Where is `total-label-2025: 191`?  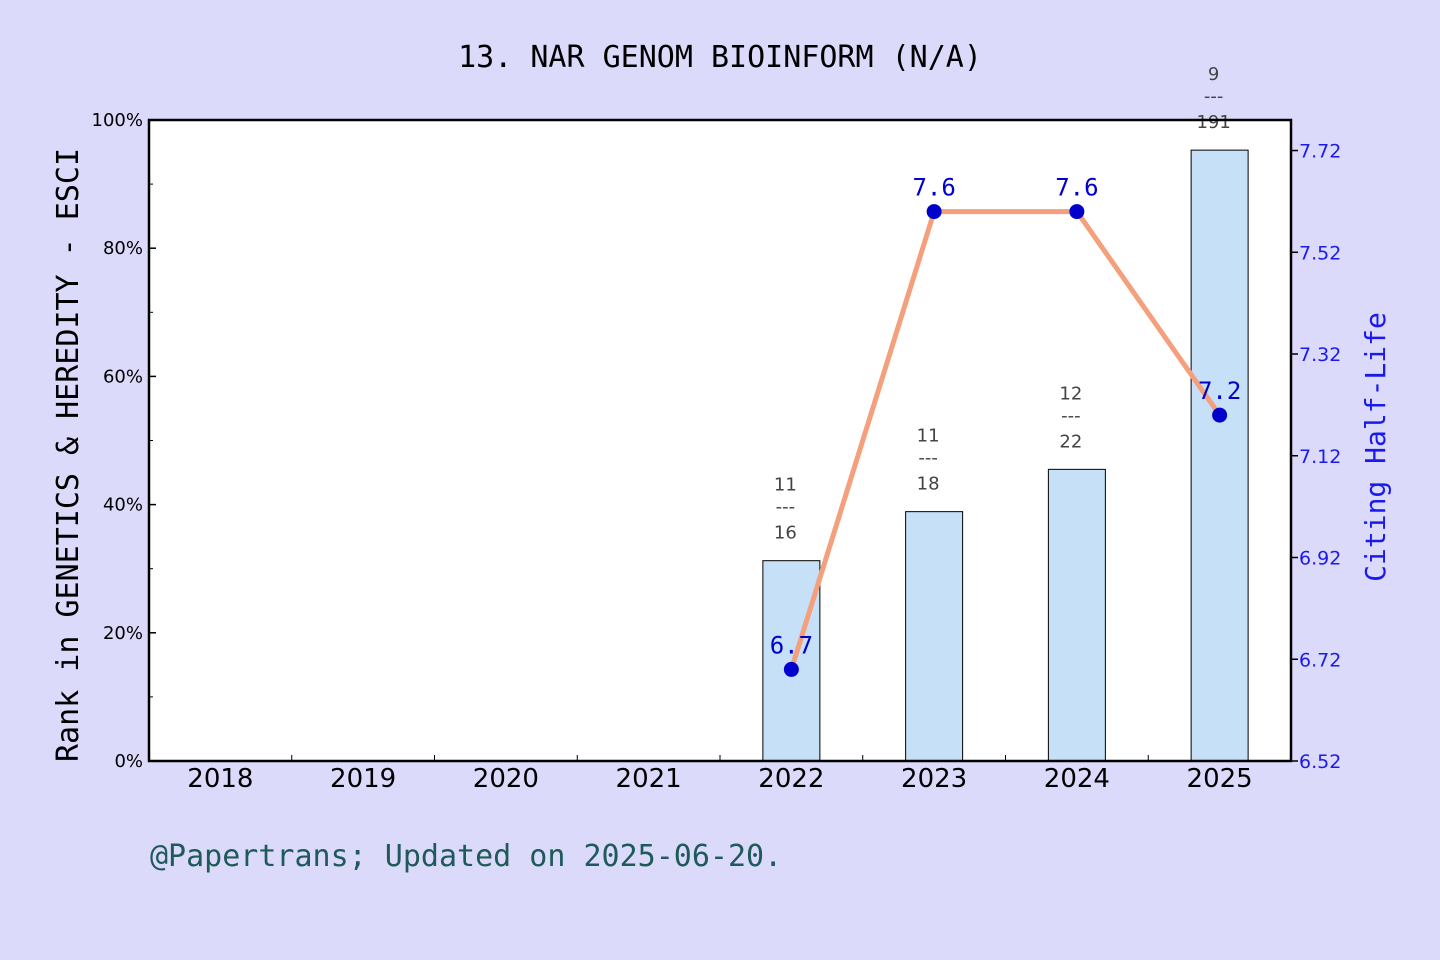 total-label-2025: 191 is located at coordinates (1213, 122).